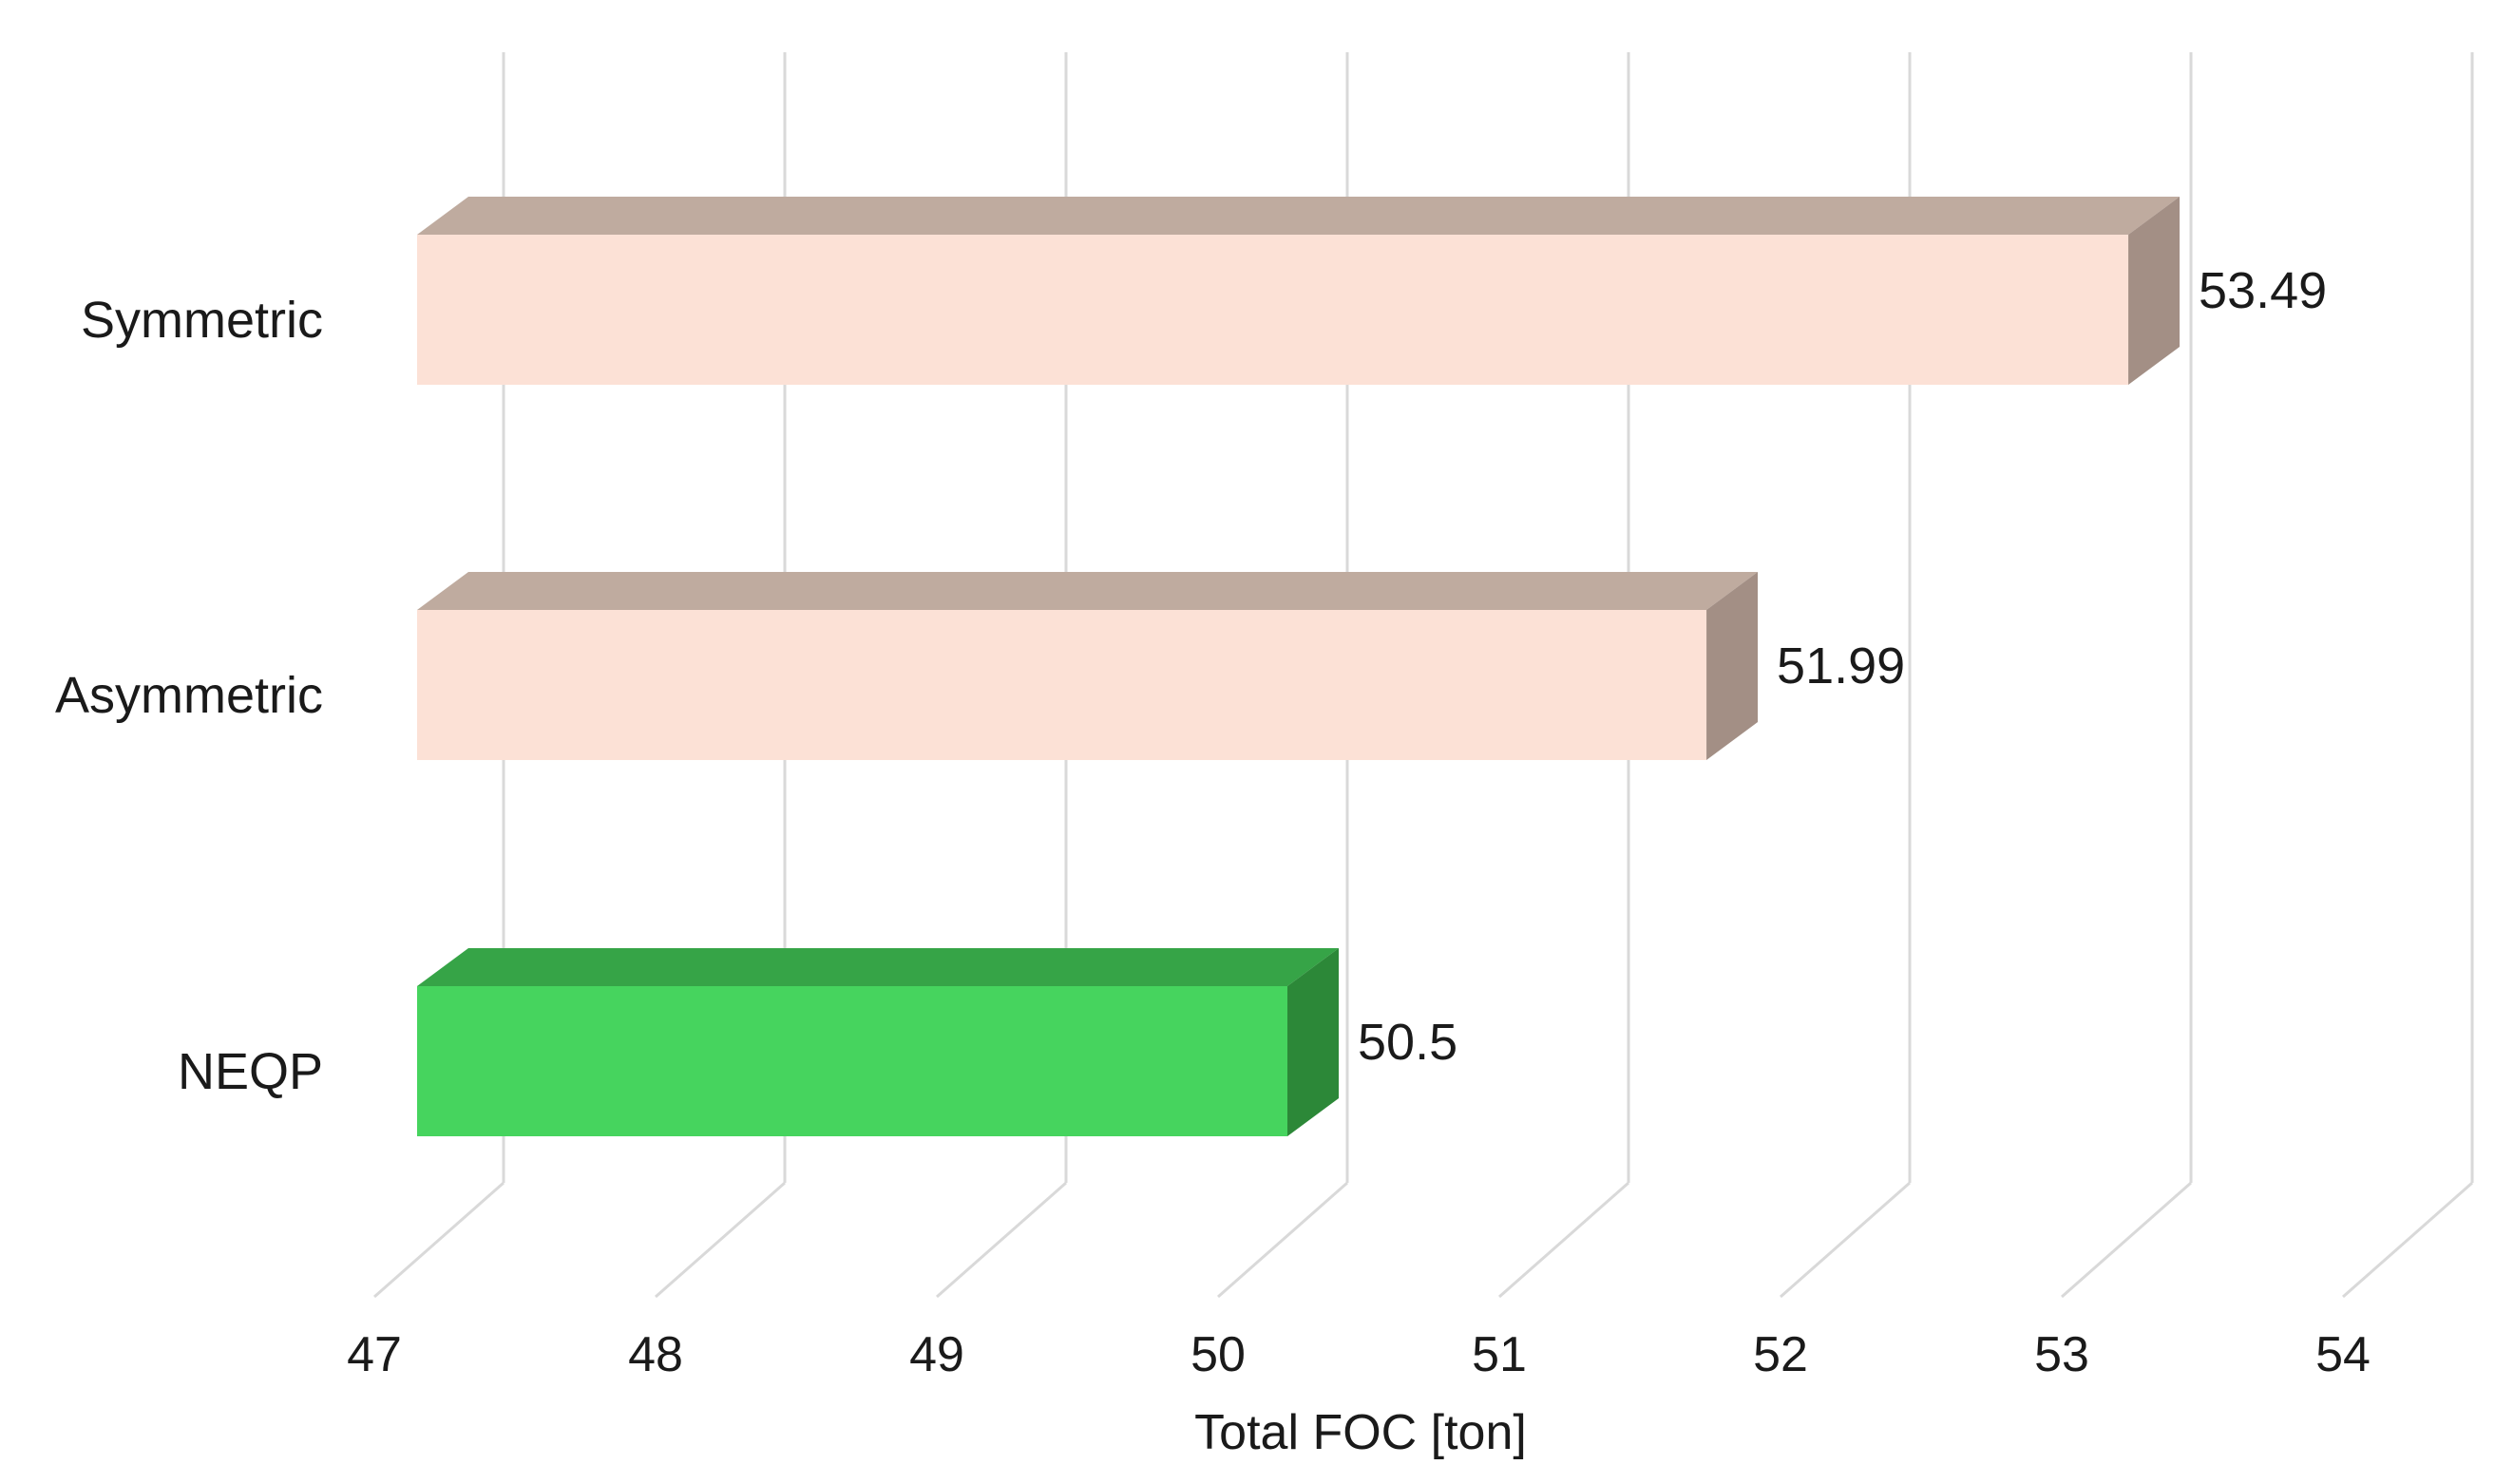 This screenshot has height=1484, width=2514. Describe the element at coordinates (2263, 290) in the screenshot. I see `data-label: 53.49` at that location.